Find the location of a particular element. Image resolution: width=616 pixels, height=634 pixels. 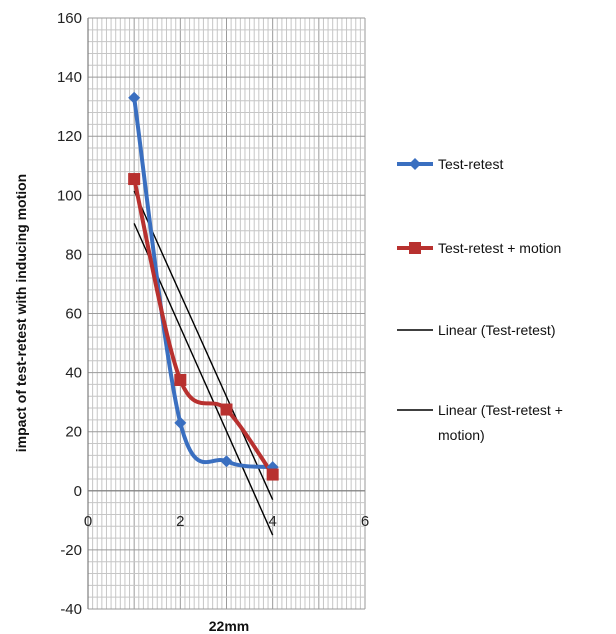

y-tick-label: 120 is located at coordinates (69, 136).